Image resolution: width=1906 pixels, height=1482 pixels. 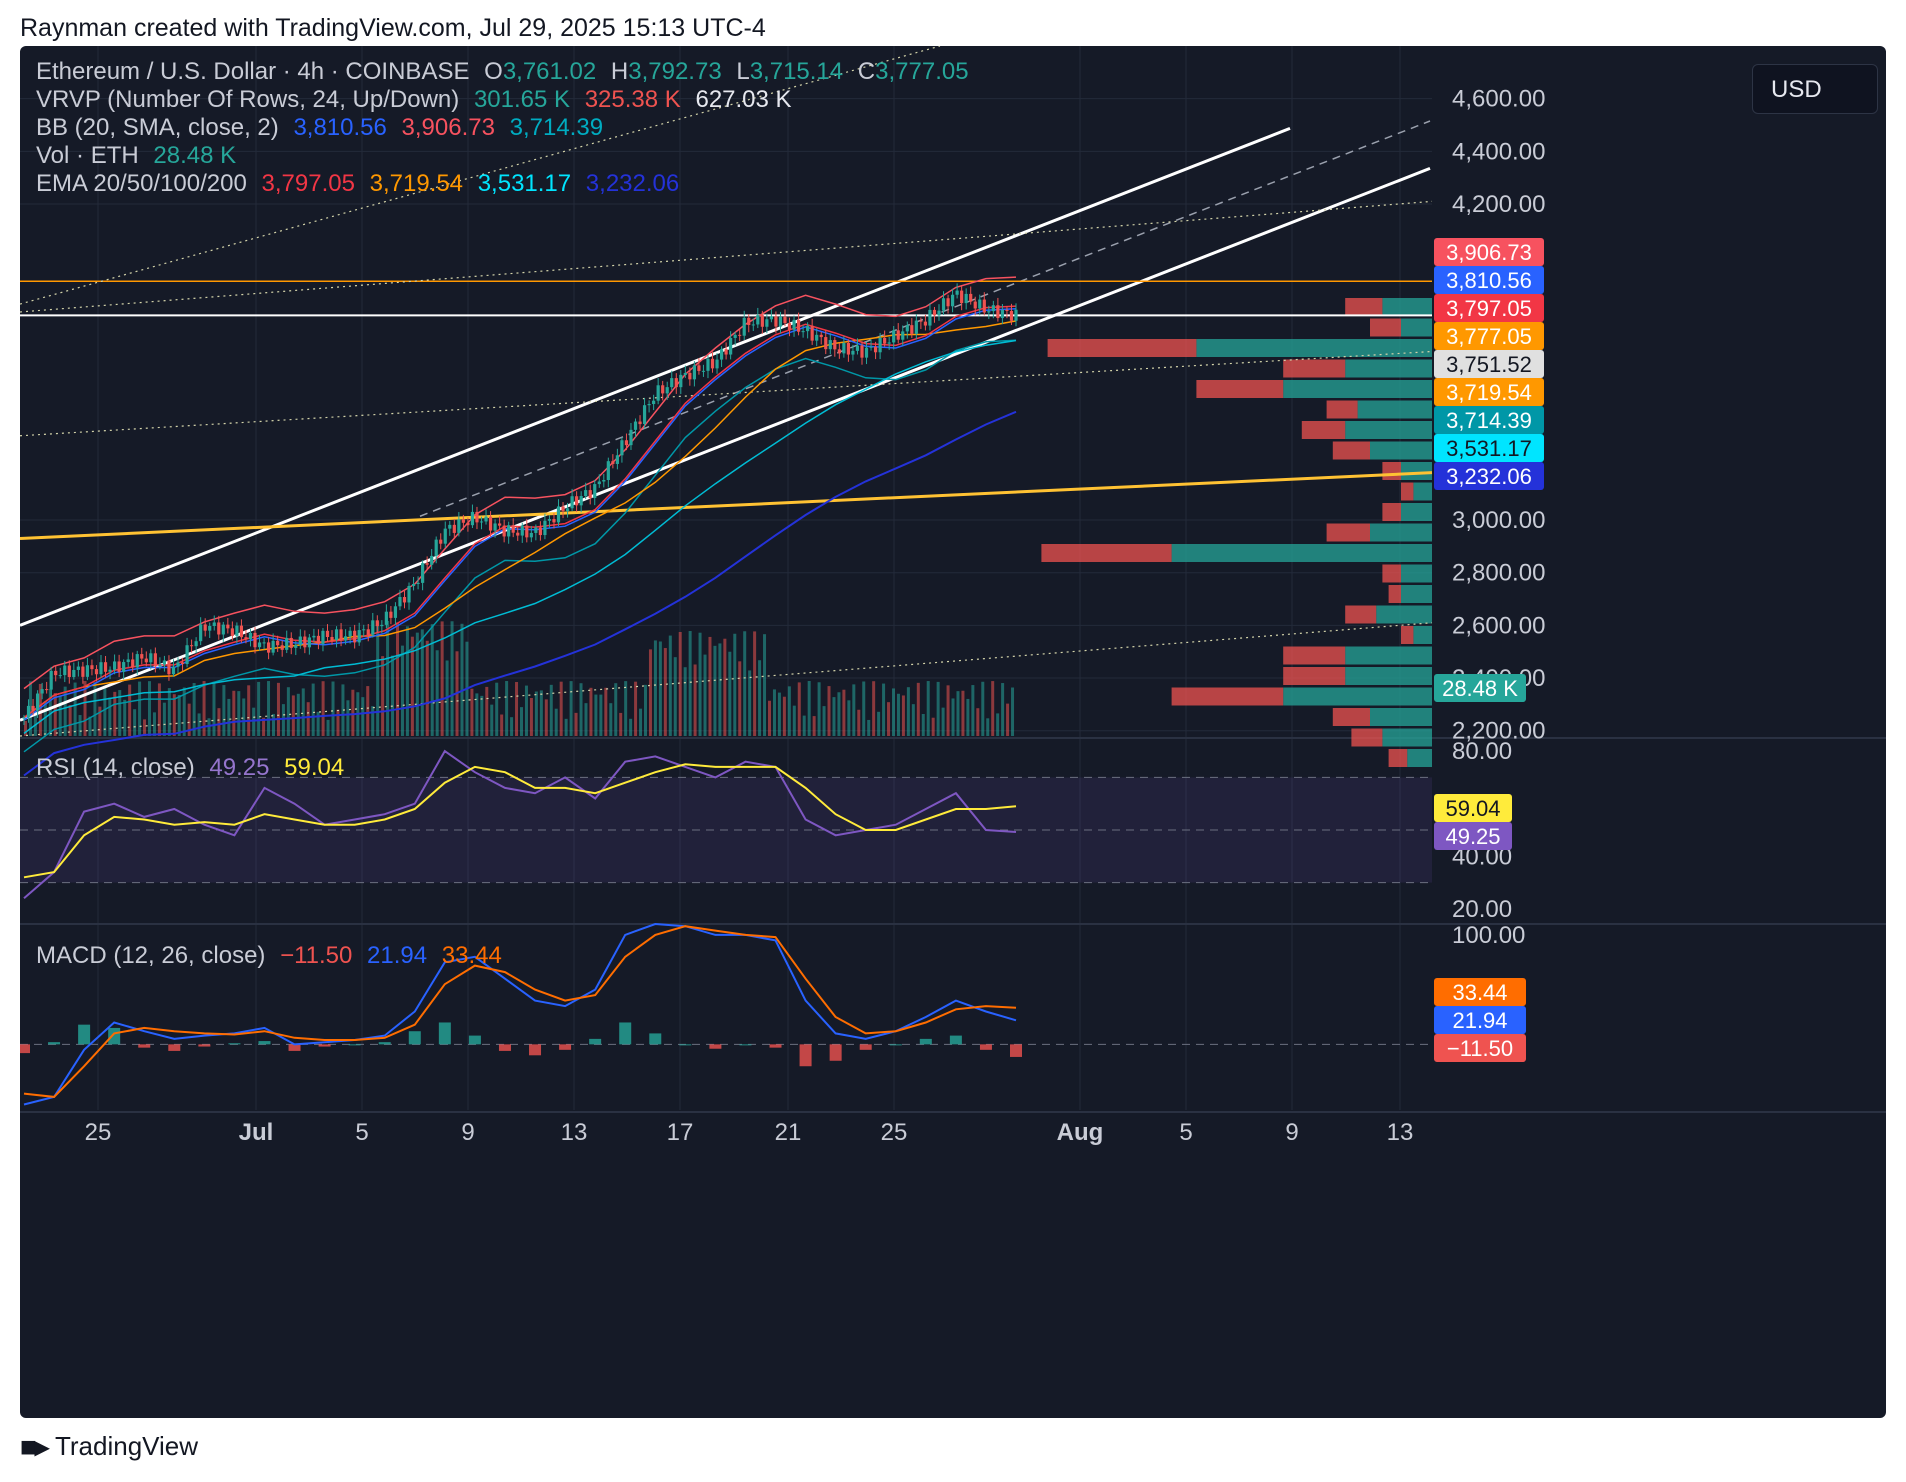 What do you see at coordinates (140, 156) in the screenshot?
I see `volume-legend: Vol · ETH 28.48 K` at bounding box center [140, 156].